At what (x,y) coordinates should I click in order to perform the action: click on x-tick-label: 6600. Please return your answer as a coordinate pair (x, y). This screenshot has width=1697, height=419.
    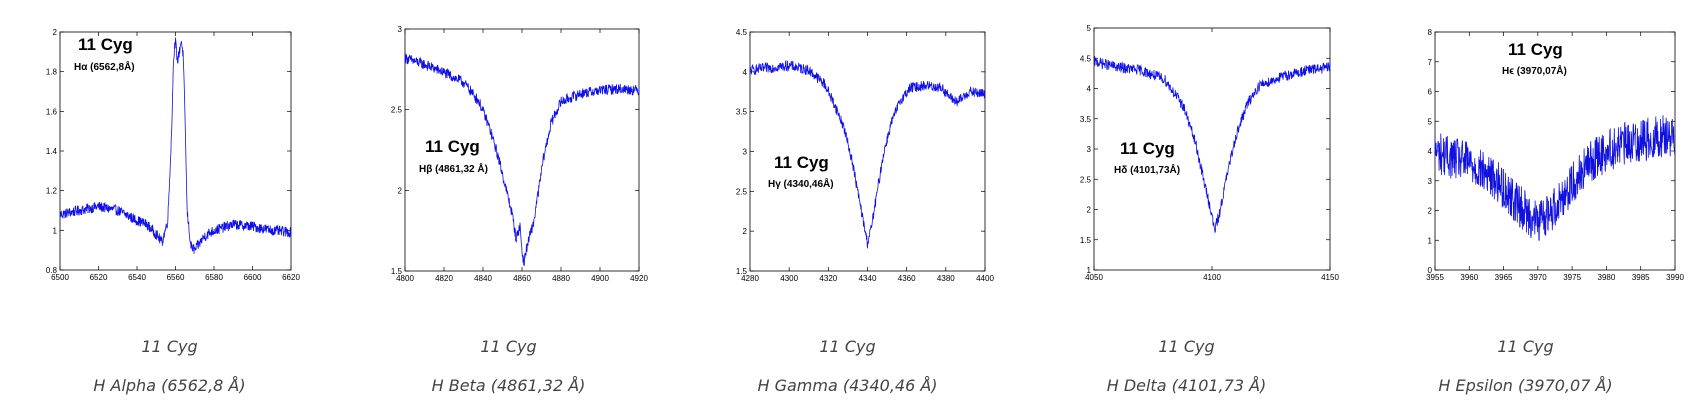
    Looking at the image, I should click on (253, 277).